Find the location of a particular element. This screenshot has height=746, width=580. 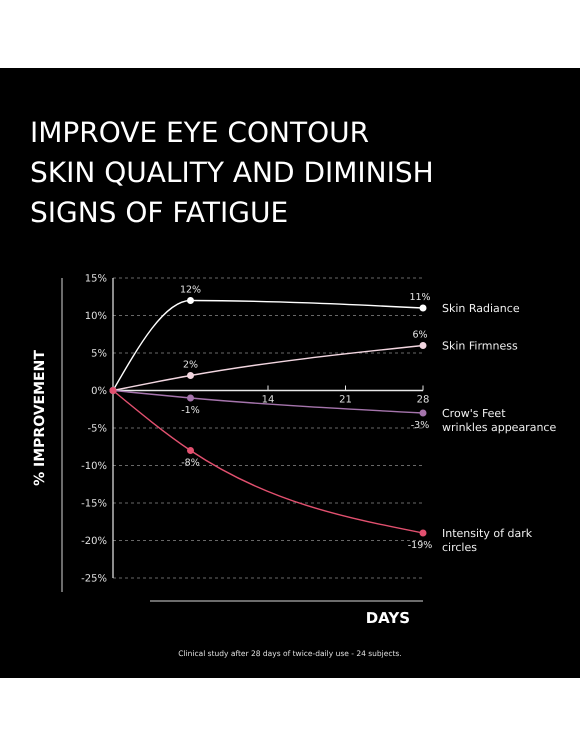

y-tick-label: -5% is located at coordinates (97, 429).